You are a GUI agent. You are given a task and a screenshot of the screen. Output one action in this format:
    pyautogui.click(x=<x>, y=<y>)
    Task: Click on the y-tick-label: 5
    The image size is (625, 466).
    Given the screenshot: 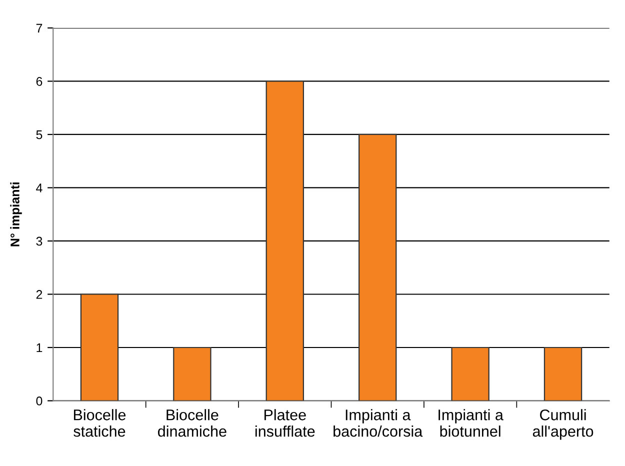 What is the action you would take?
    pyautogui.click(x=39, y=135)
    